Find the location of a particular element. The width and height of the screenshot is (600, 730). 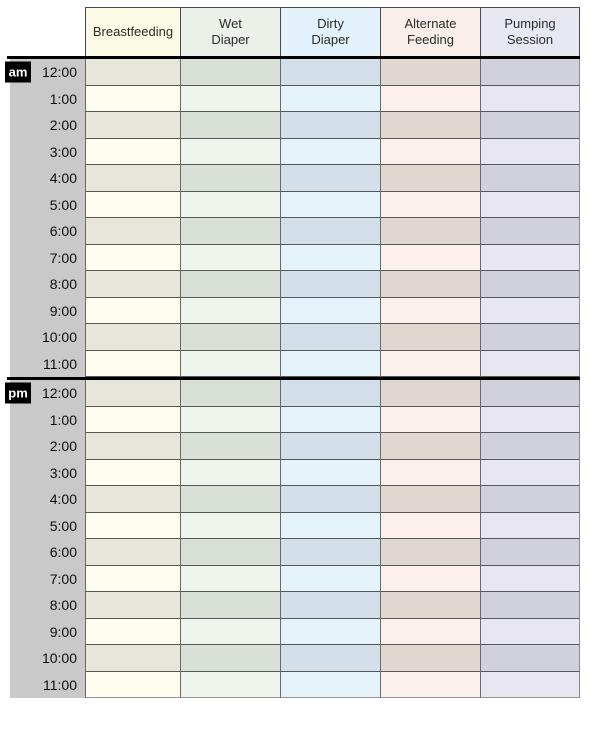

time-label-1000-pm: 10:00 is located at coordinates (47, 658).